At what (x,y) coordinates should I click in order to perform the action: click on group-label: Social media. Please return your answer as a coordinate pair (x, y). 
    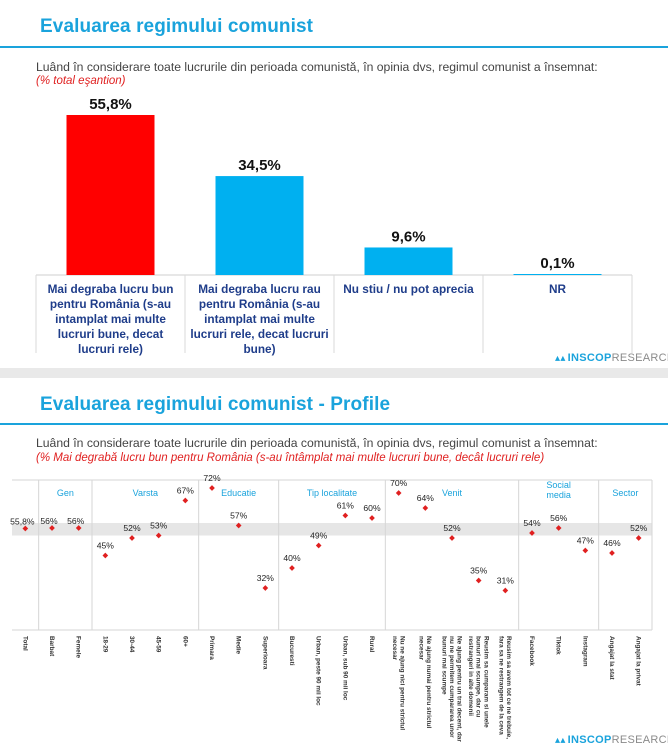
    Looking at the image, I should click on (558, 490).